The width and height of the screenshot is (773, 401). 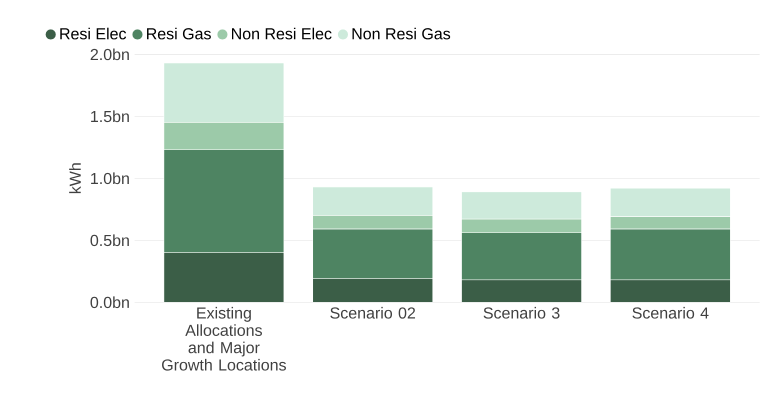 I want to click on legend-label: Non Resi Elec, so click(x=282, y=34).